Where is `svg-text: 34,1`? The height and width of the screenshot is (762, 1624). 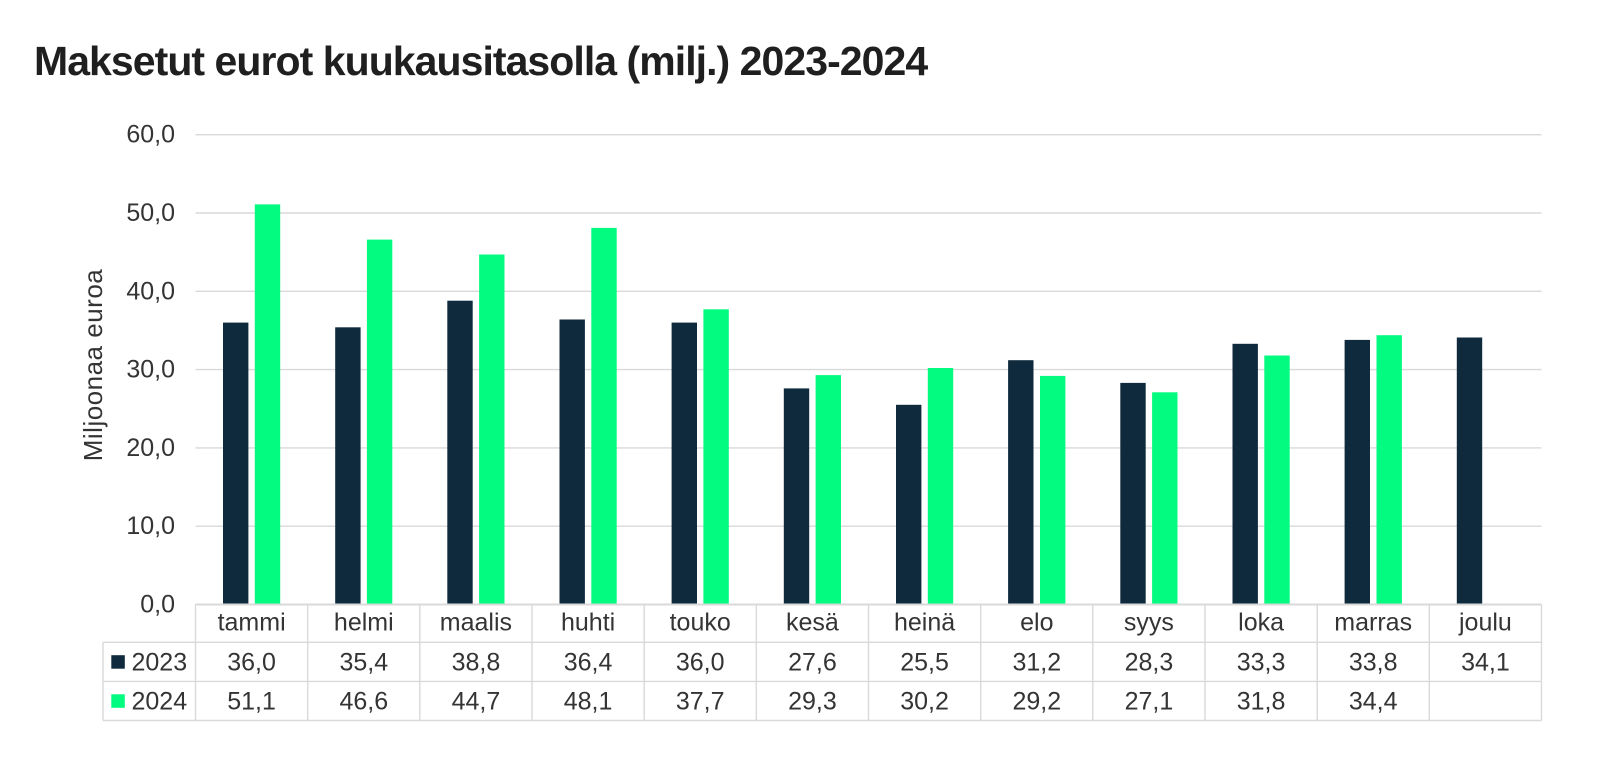 svg-text: 34,1 is located at coordinates (1485, 662).